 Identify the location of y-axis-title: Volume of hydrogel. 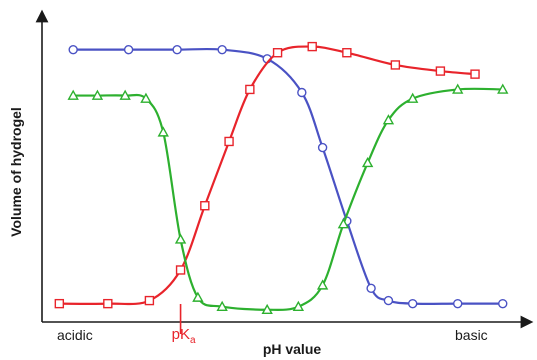
(16, 172).